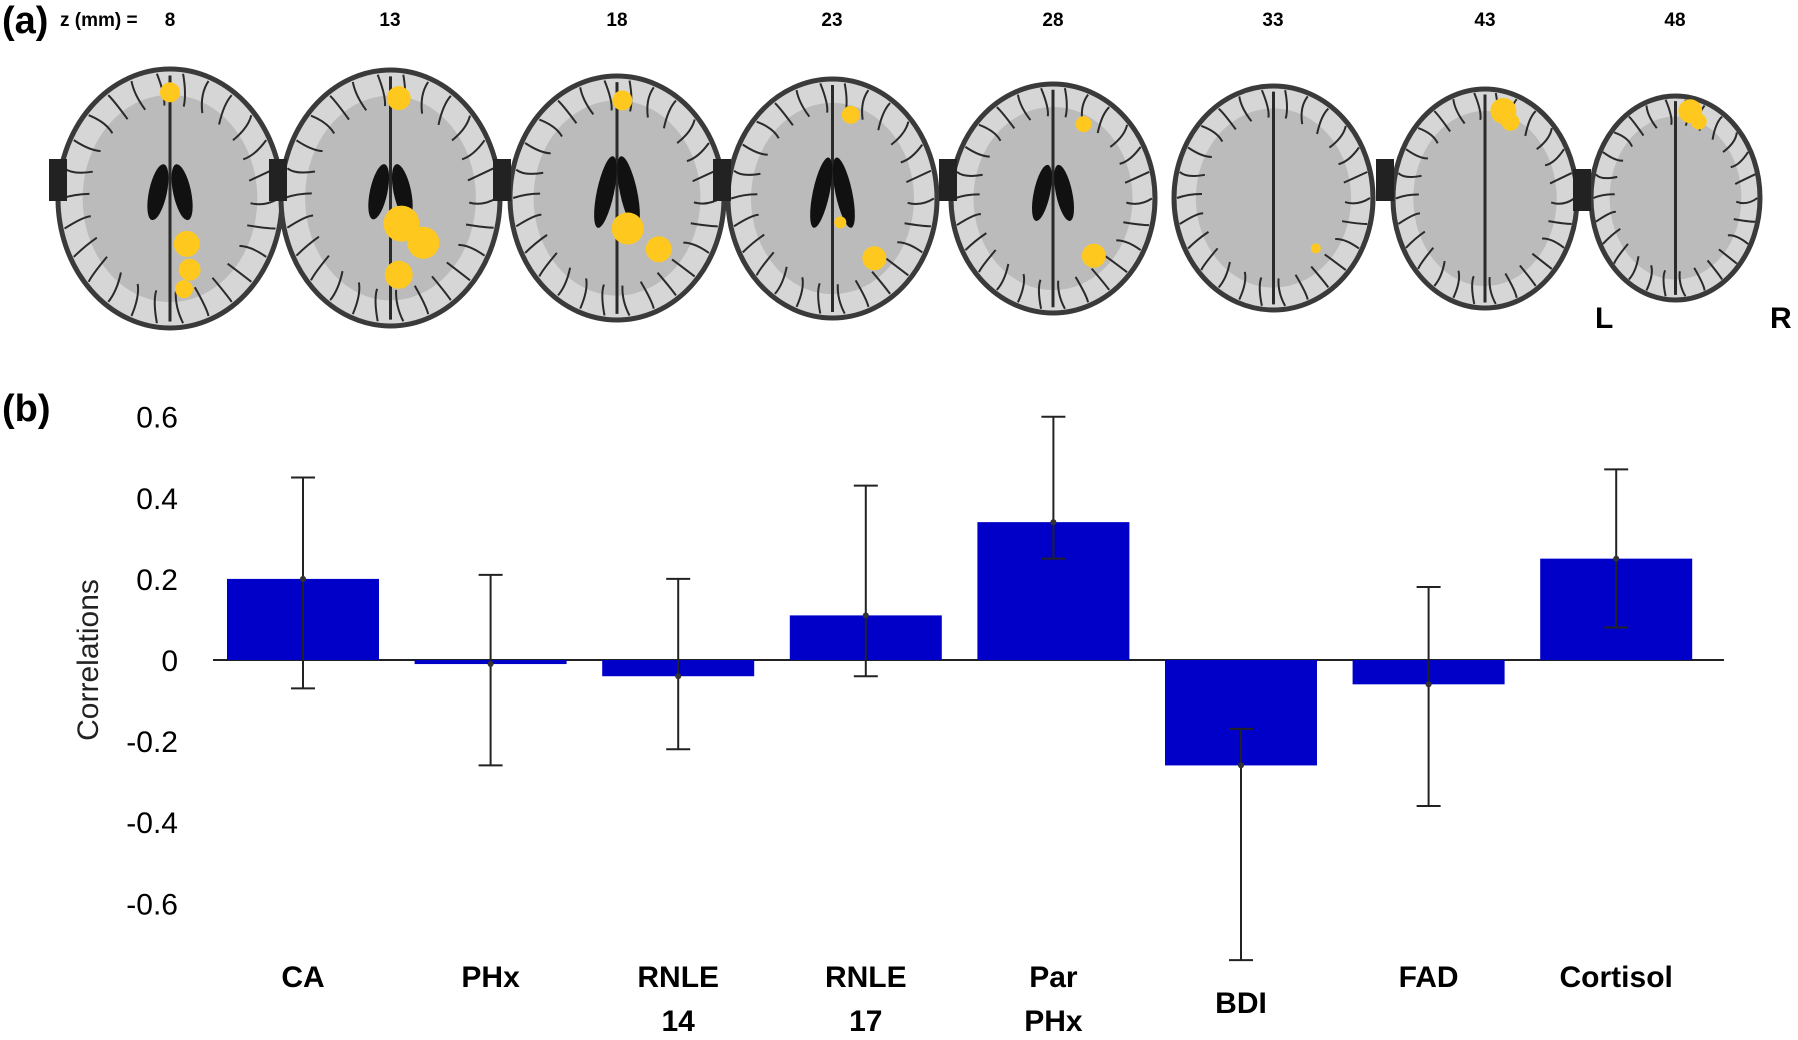  What do you see at coordinates (866, 977) in the screenshot?
I see `category-label-line: RNLE` at bounding box center [866, 977].